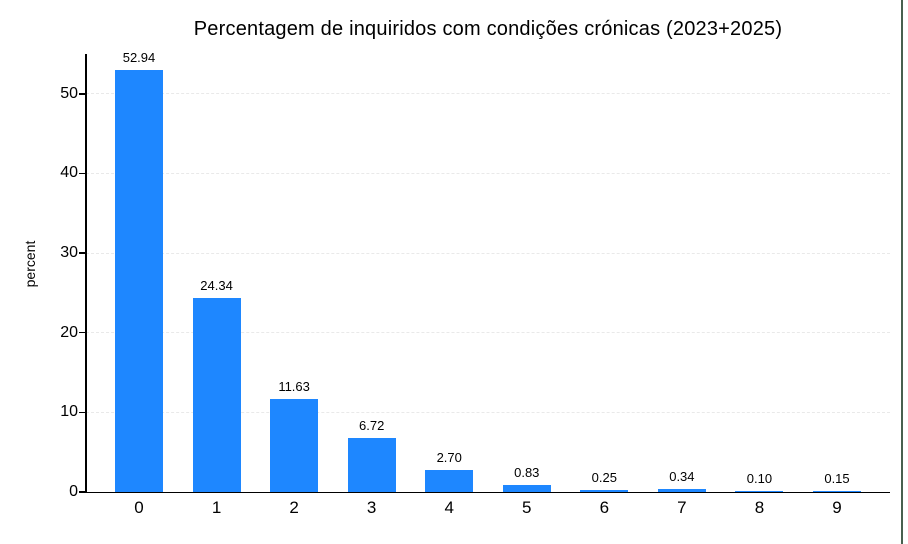  What do you see at coordinates (73, 491) in the screenshot?
I see `y-axis-tick-label: 0` at bounding box center [73, 491].